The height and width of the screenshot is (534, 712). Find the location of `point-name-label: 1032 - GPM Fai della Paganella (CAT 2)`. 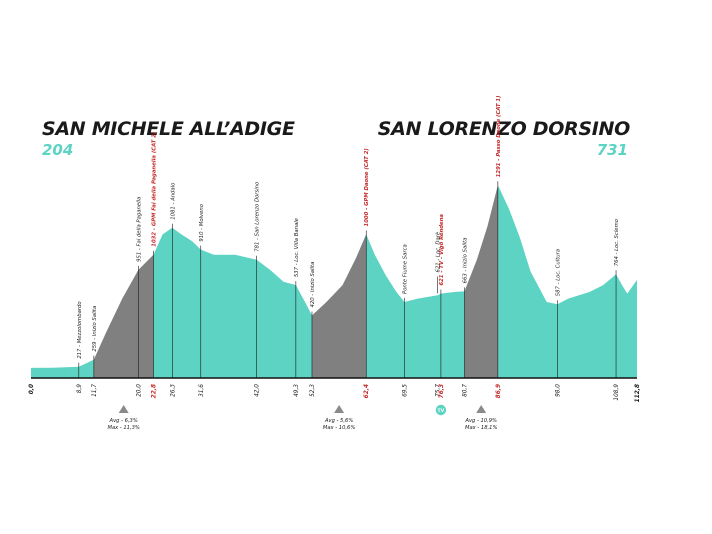

point-name-label: 1032 - GPM Fai della Paganella (CAT 2) is located at coordinates (154, 189).